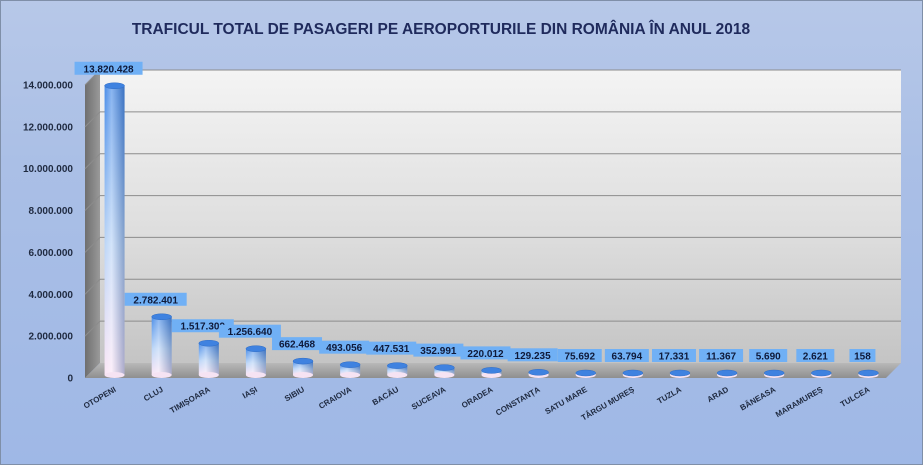 This screenshot has height=465, width=923. I want to click on data-label: 493.056, so click(344, 348).